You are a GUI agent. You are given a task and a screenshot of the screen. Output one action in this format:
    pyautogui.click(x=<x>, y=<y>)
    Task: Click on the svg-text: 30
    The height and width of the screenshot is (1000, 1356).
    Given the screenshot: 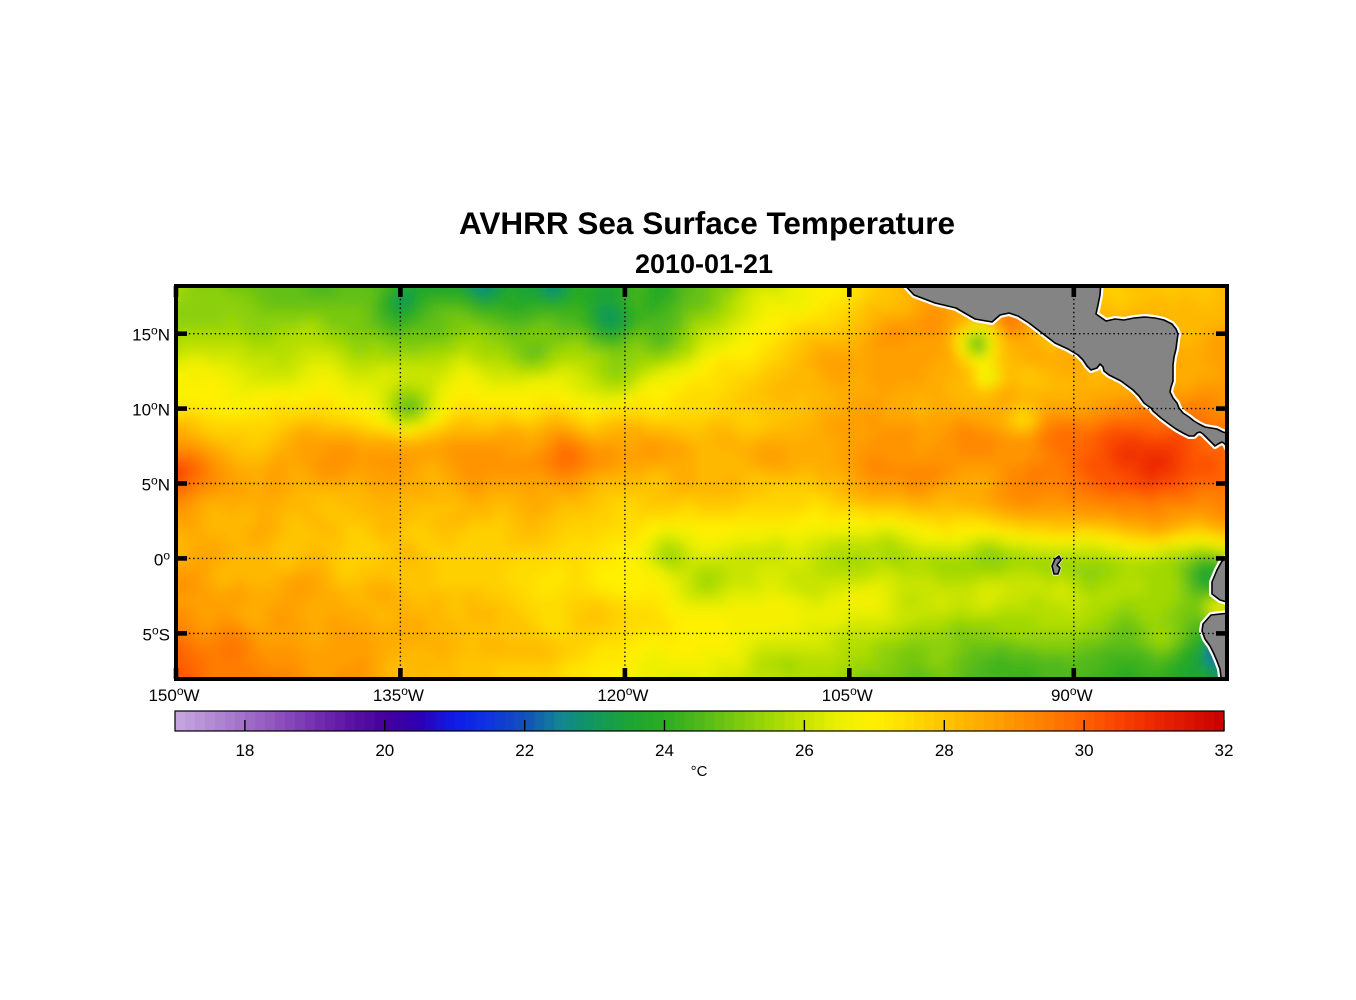 What is the action you would take?
    pyautogui.click(x=1084, y=750)
    